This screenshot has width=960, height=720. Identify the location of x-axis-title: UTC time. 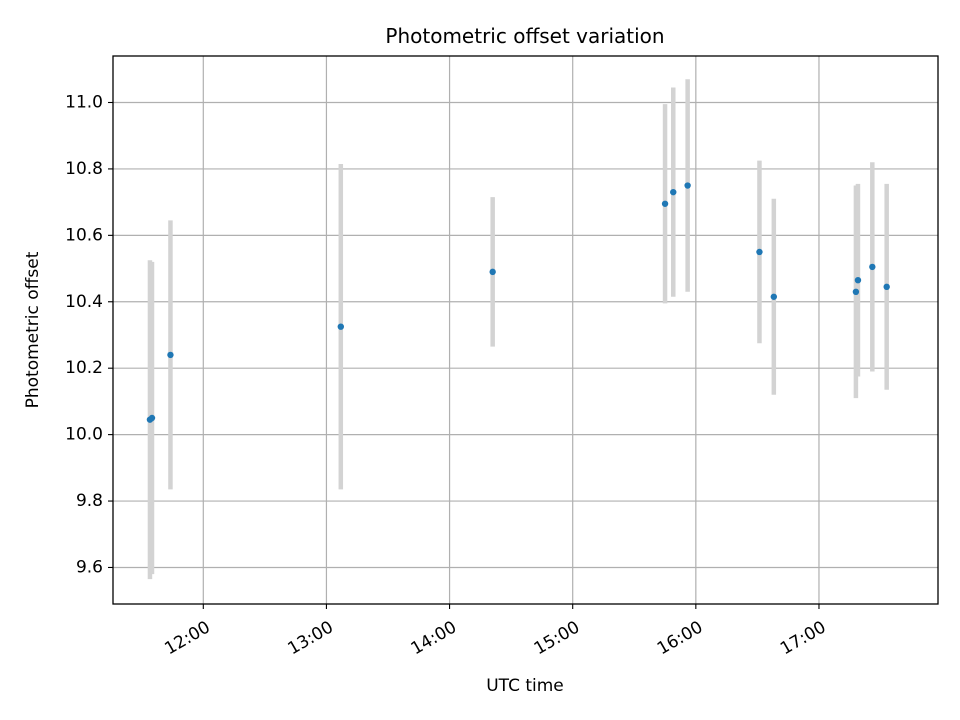
(525, 686).